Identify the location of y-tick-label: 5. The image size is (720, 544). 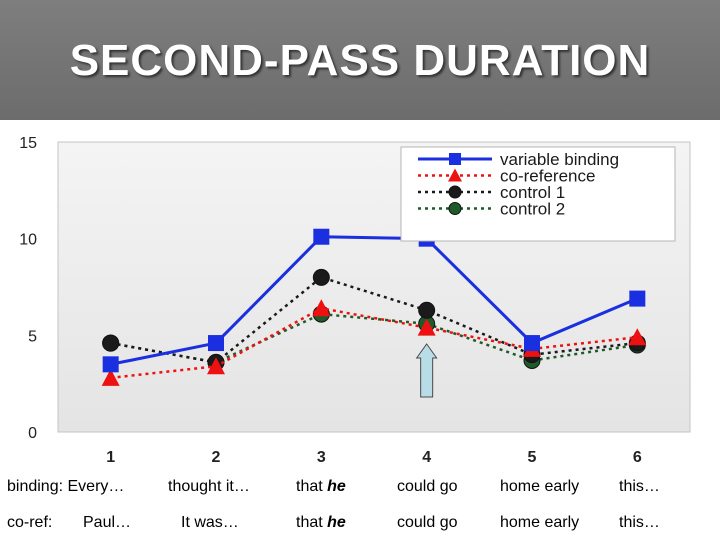
(32, 336).